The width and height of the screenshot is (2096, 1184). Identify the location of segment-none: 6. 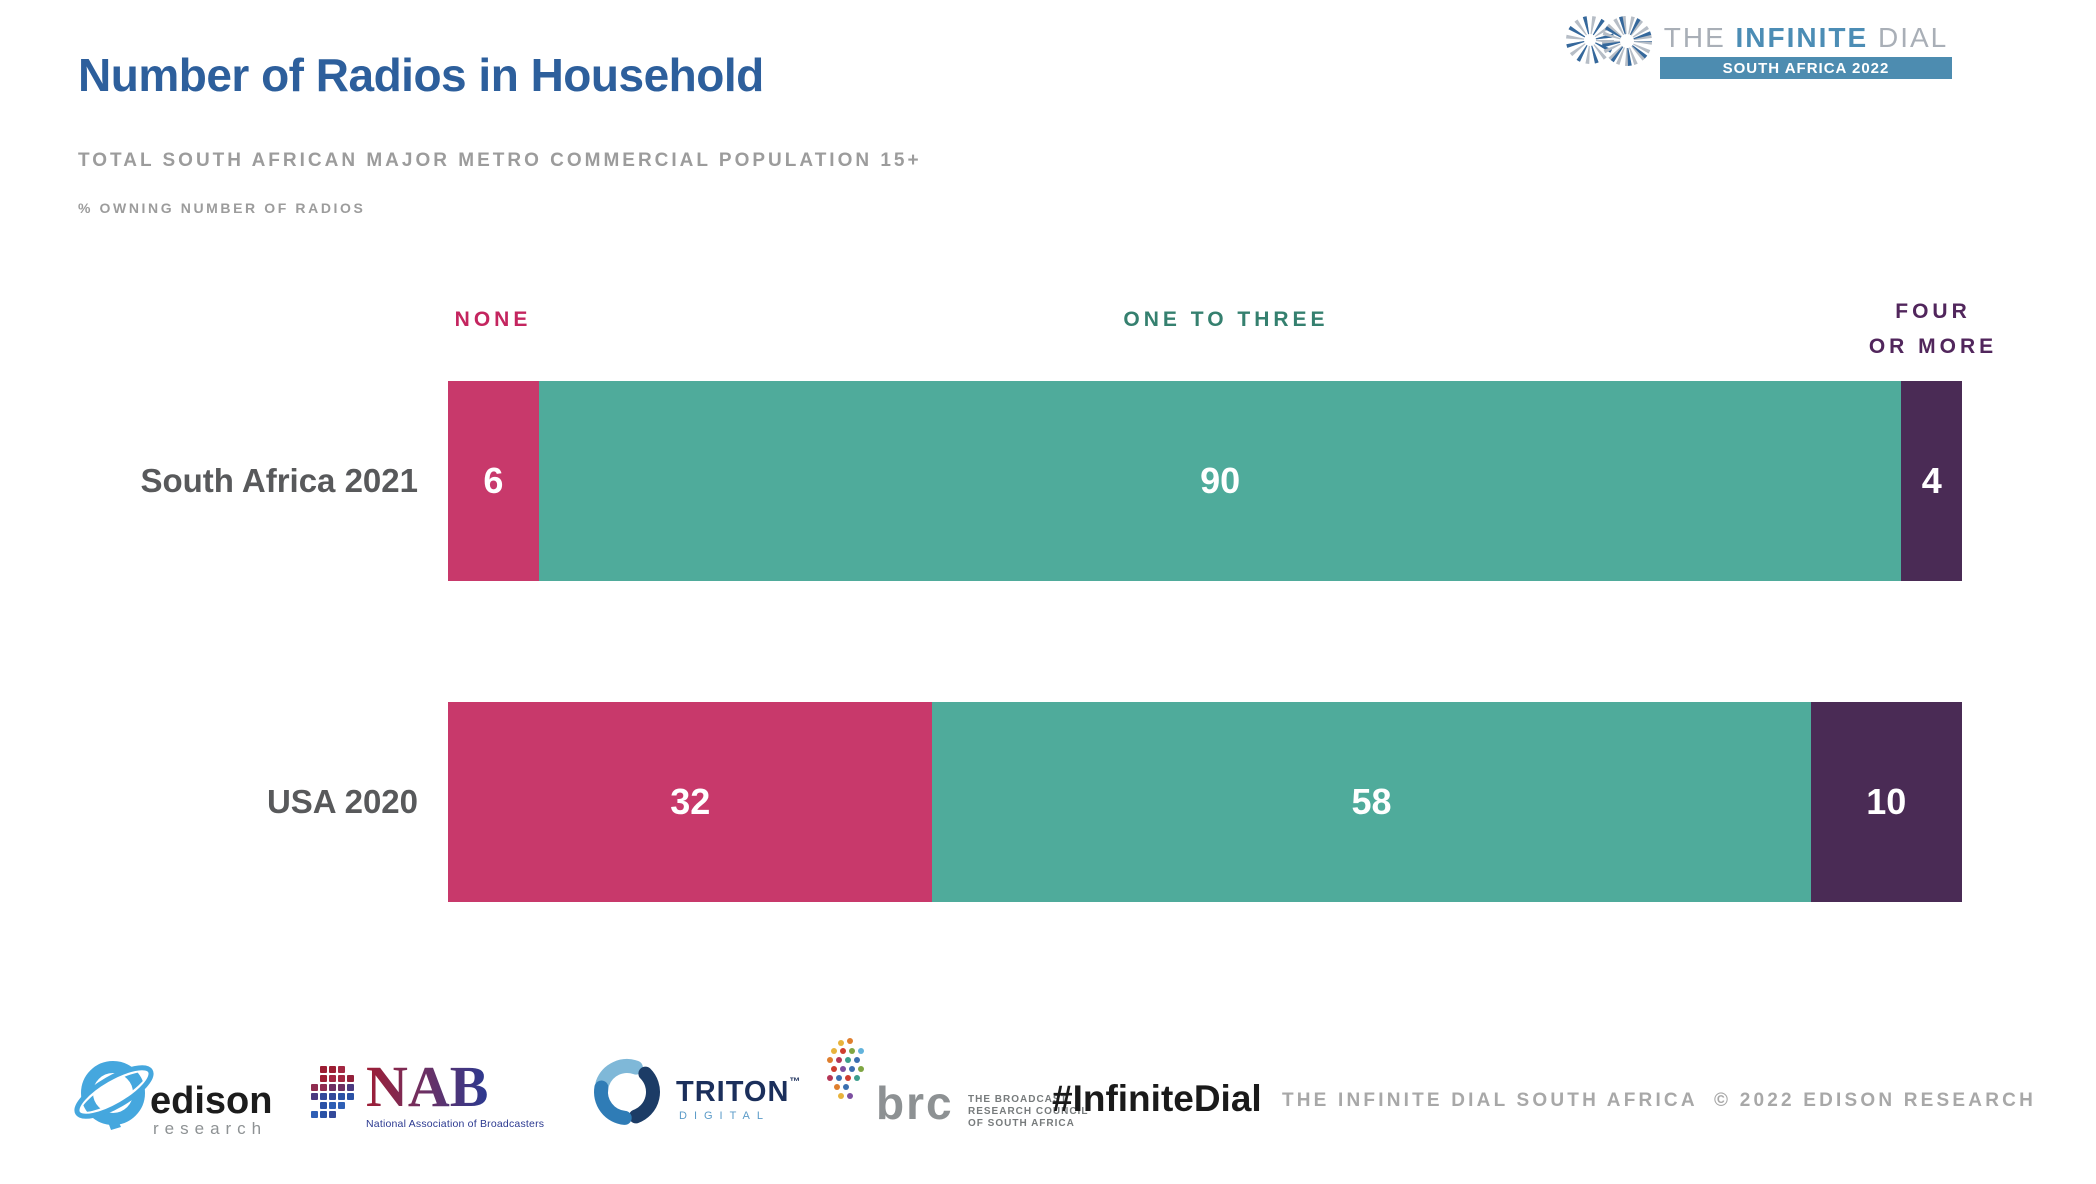
(493, 481).